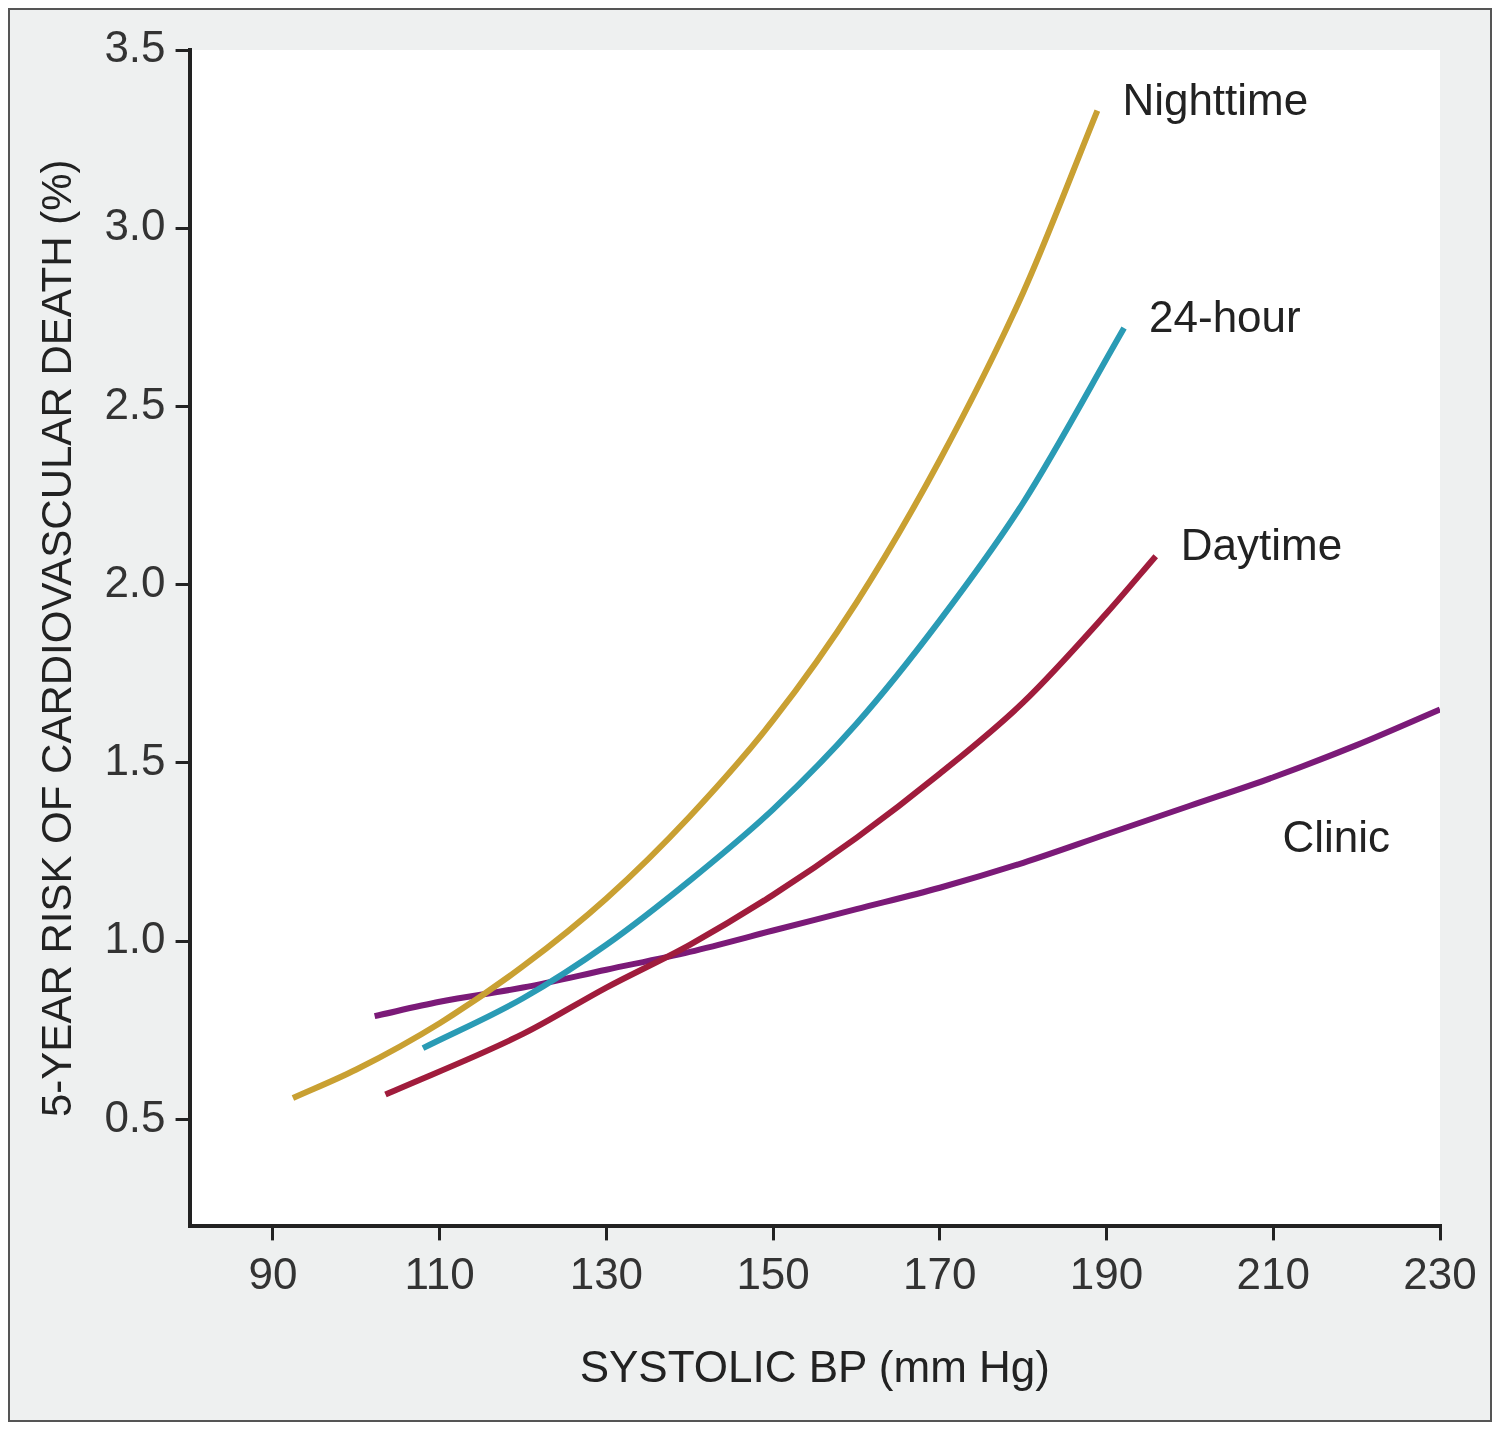 The width and height of the screenshot is (1506, 1440). I want to click on series-label: 24-hour, so click(1225, 317).